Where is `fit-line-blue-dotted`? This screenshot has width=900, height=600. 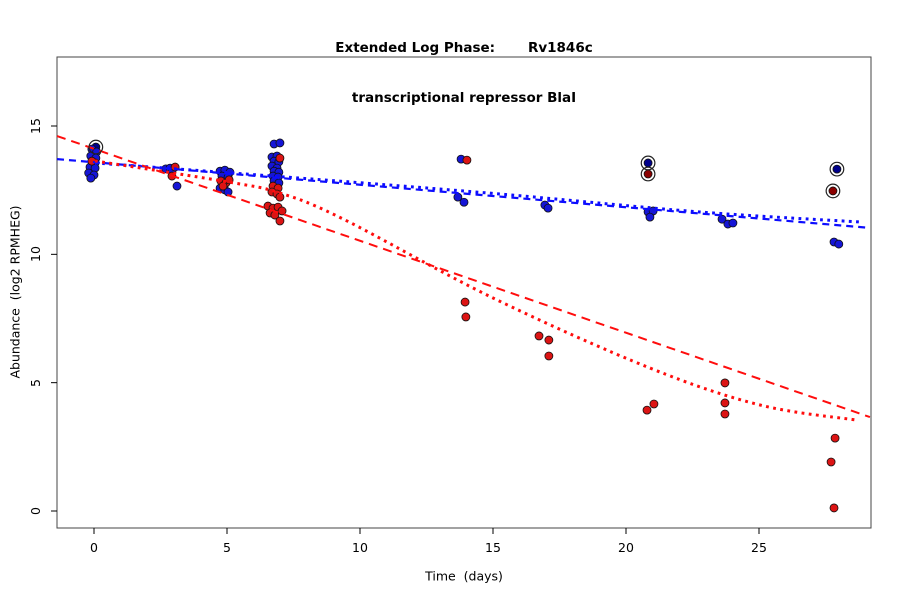 fit-line-blue-dotted is located at coordinates (477, 192).